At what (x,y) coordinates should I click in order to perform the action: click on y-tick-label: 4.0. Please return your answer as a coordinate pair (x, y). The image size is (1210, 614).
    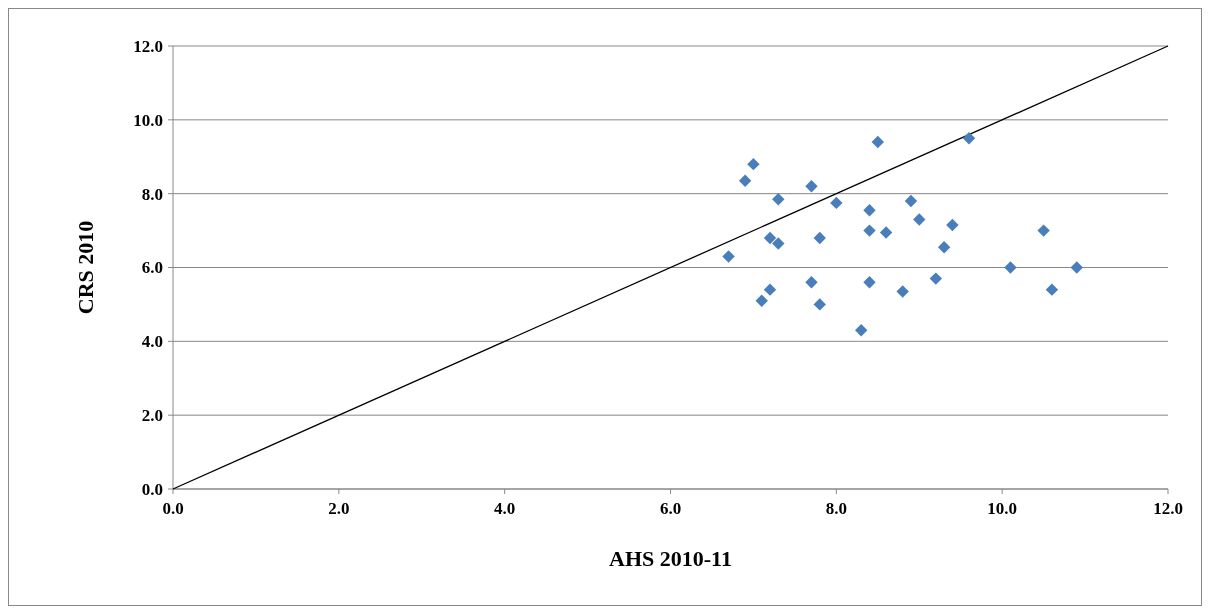
    Looking at the image, I should click on (152, 342).